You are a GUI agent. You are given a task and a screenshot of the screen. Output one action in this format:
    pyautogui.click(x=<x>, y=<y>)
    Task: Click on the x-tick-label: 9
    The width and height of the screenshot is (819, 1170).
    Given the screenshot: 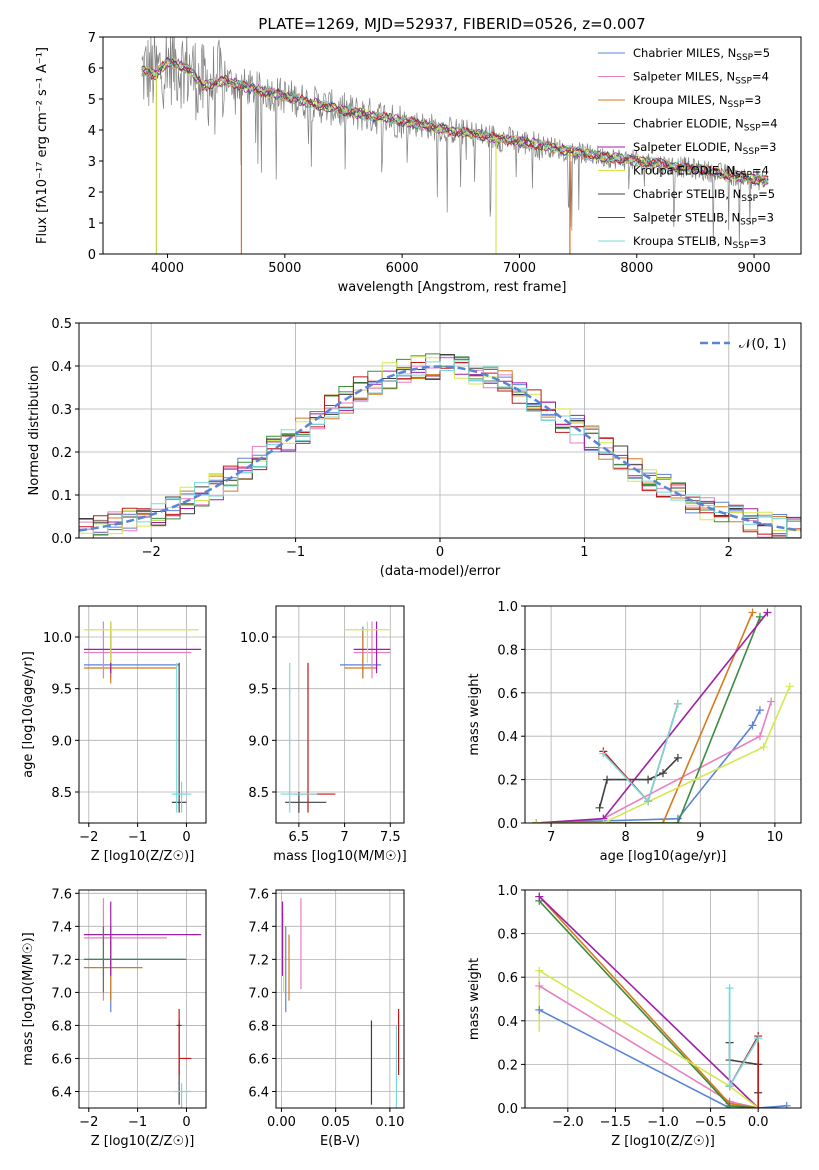 What is the action you would take?
    pyautogui.click(x=700, y=837)
    